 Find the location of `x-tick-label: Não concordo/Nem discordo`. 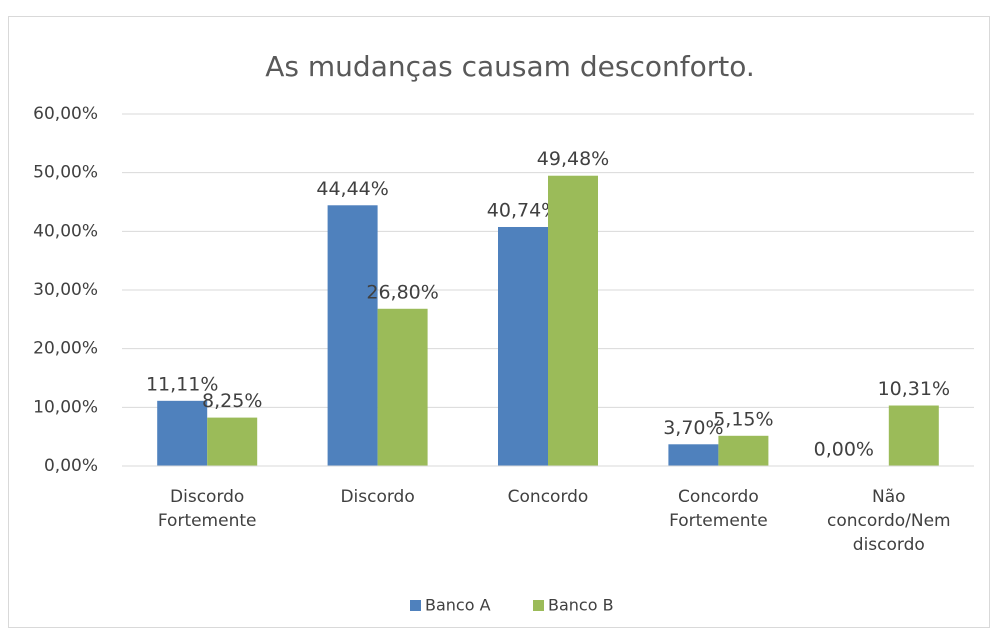

x-tick-label: Não concordo/Nem discordo is located at coordinates (888, 521).